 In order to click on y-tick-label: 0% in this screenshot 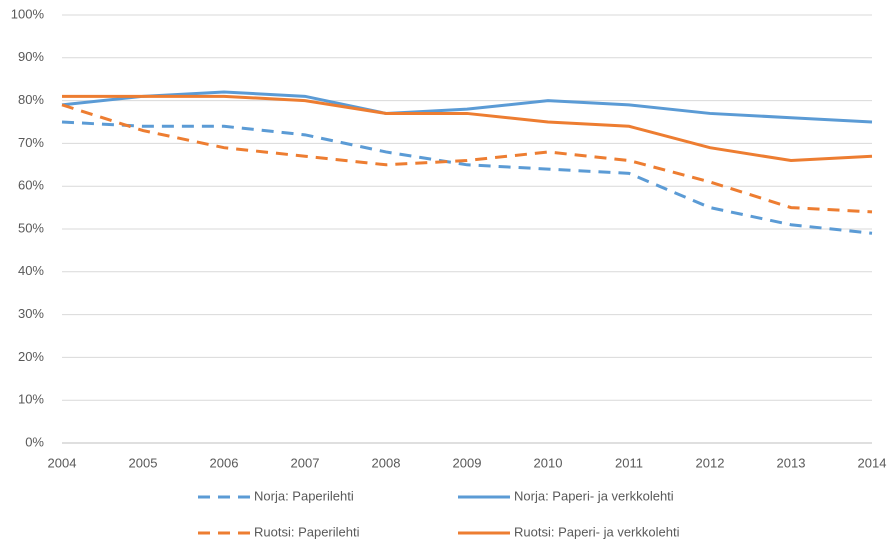, I will do `click(34, 441)`.